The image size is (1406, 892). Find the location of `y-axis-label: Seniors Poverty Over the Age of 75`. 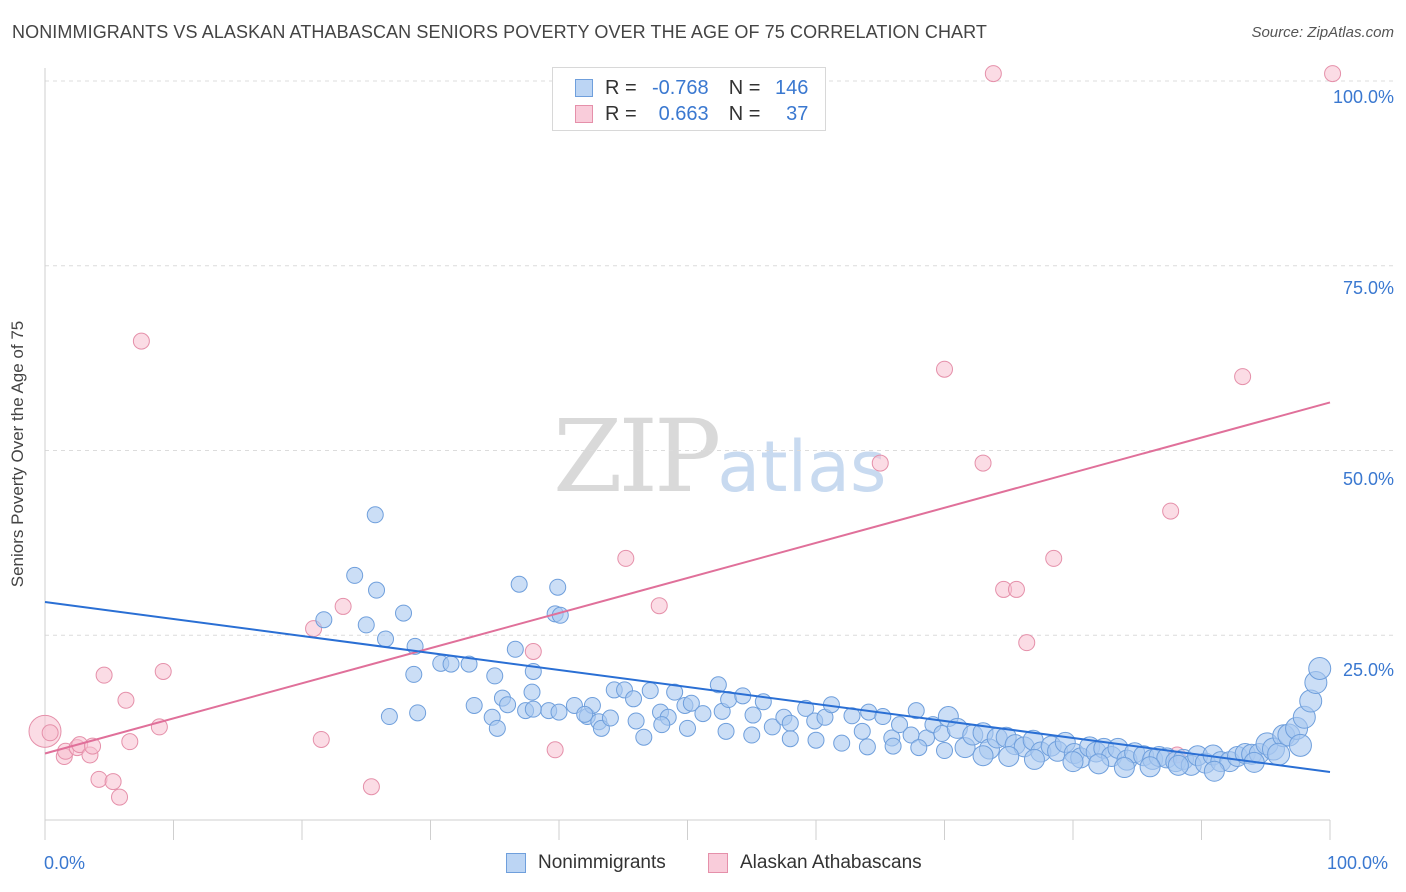

y-axis-label: Seniors Poverty Over the Age of 75 is located at coordinates (17, 454).